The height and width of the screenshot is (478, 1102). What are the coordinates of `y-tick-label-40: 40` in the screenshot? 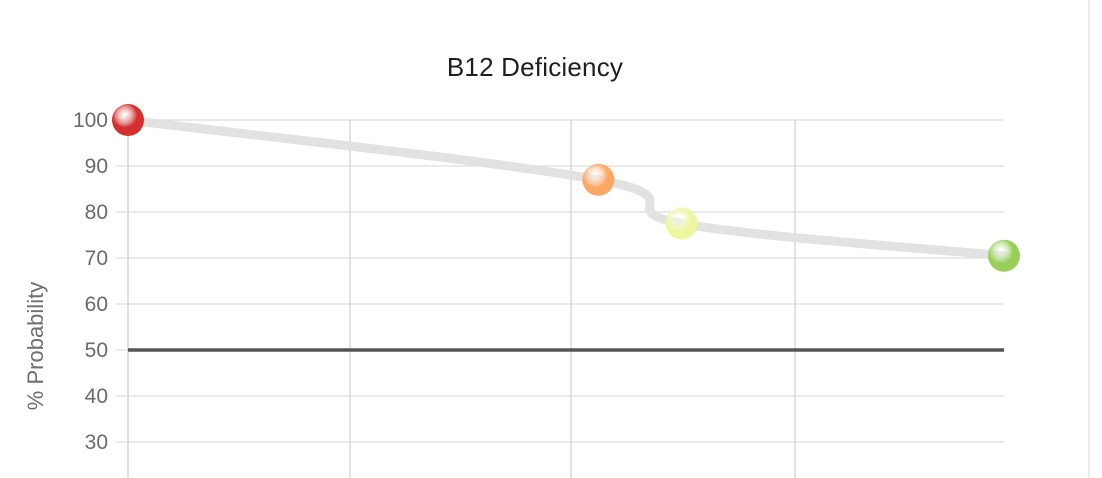 It's located at (96, 396).